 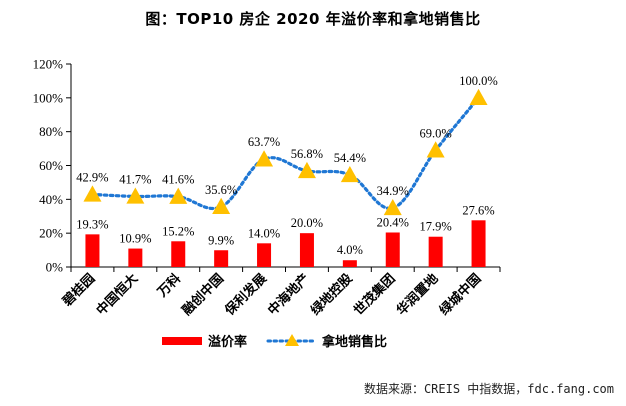 I want to click on line-data-label: 69.0%, so click(x=436, y=133).